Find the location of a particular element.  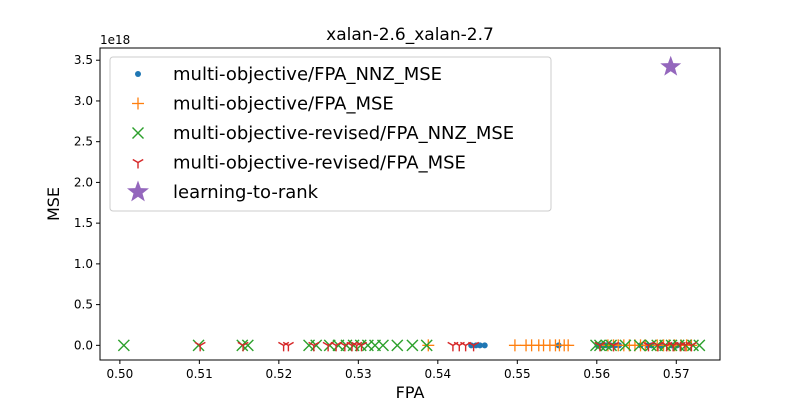

y-tick-label: 1.0 is located at coordinates (83, 264).